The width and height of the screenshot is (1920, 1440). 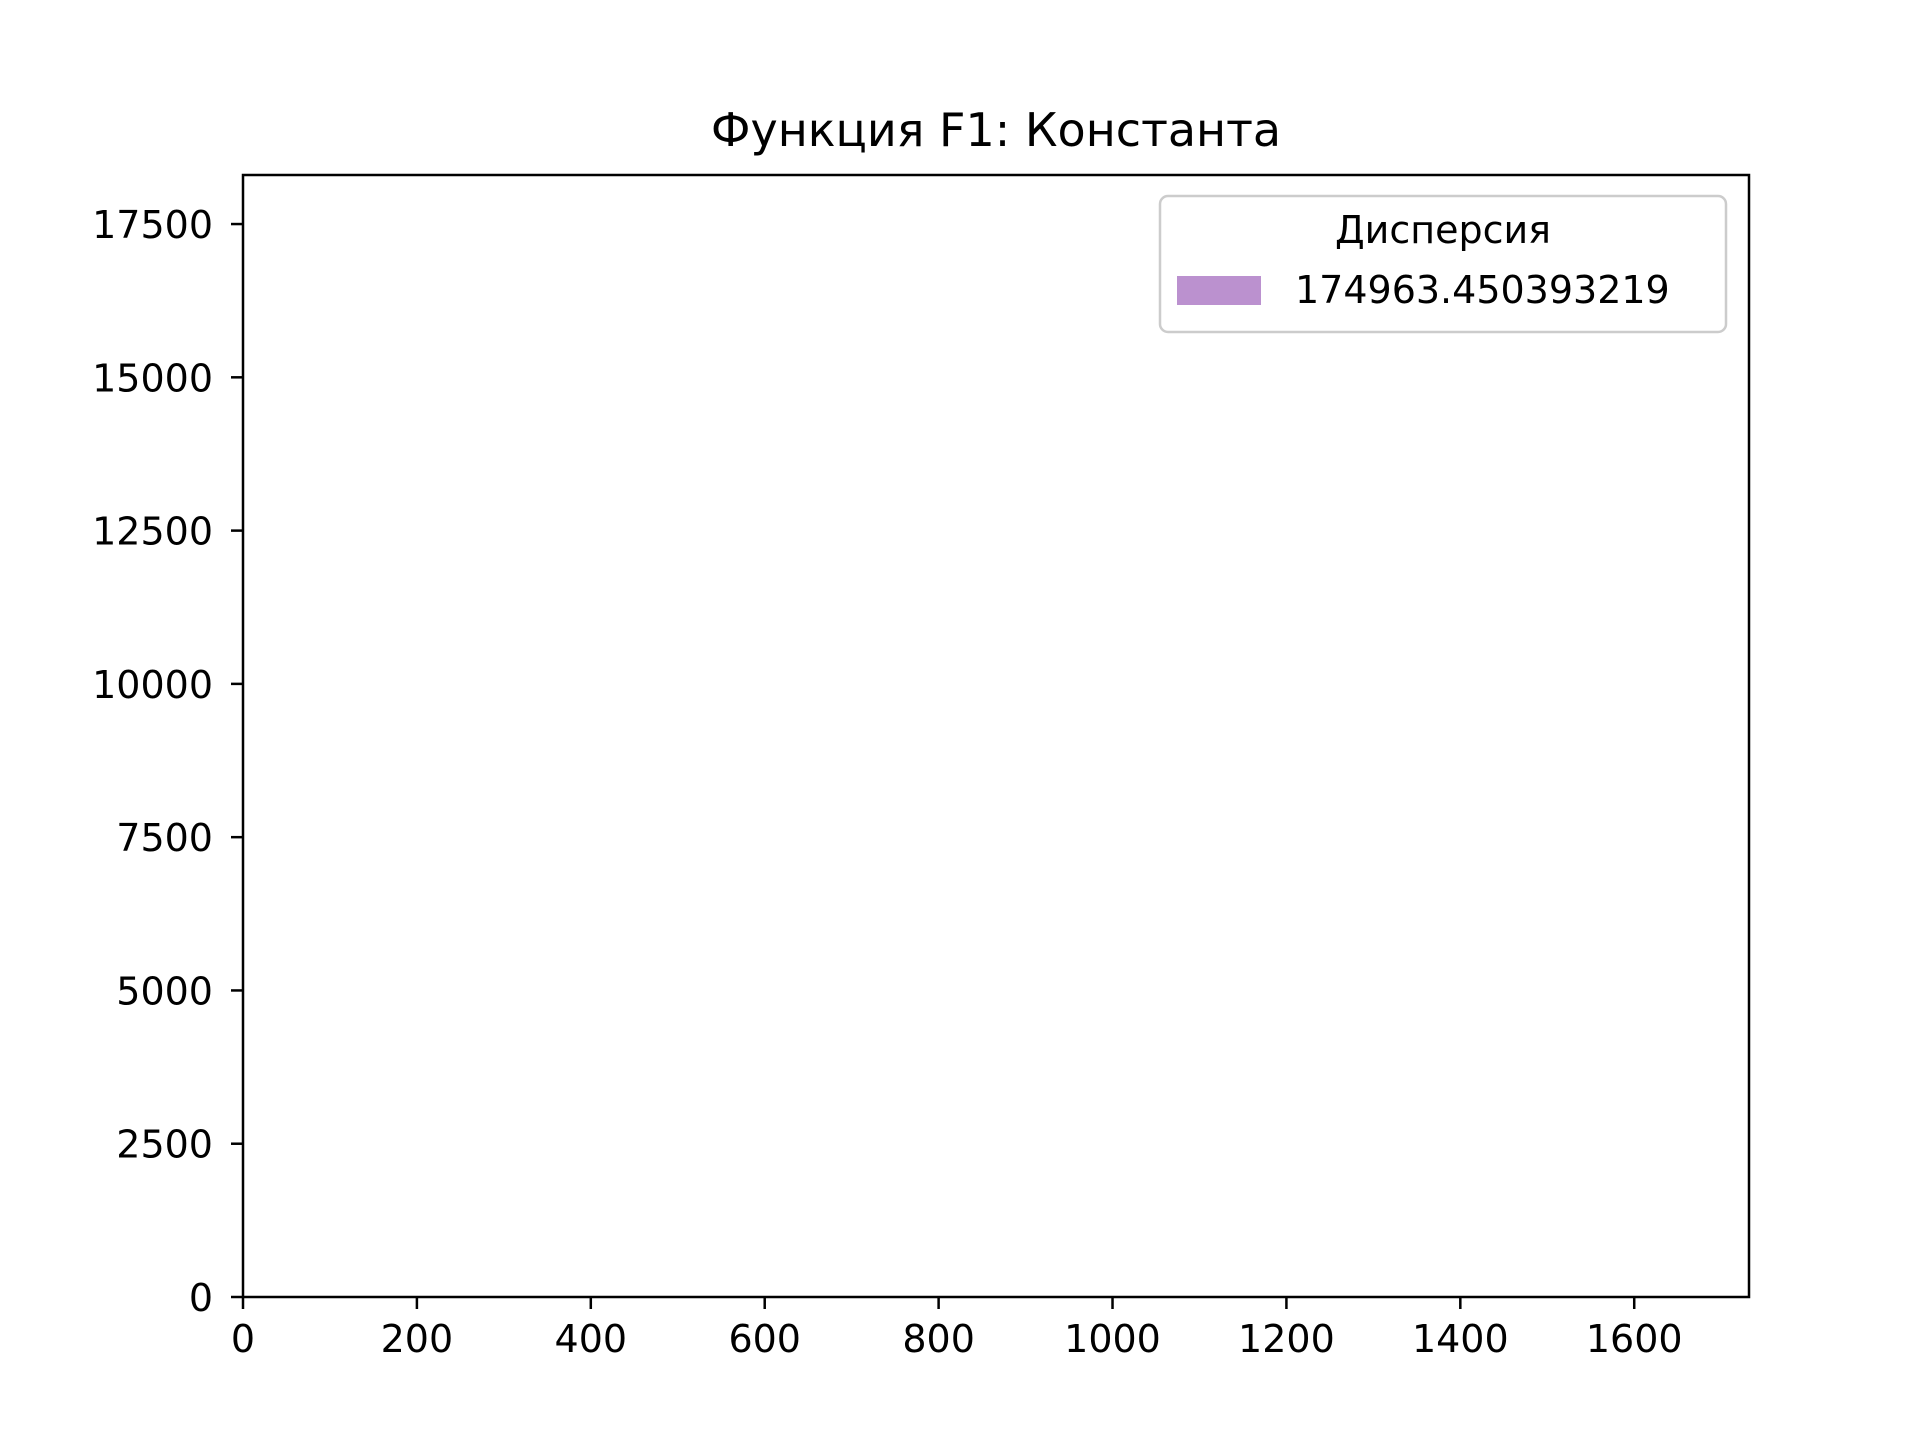 I want to click on y-tick-label: 0, so click(x=201, y=1298).